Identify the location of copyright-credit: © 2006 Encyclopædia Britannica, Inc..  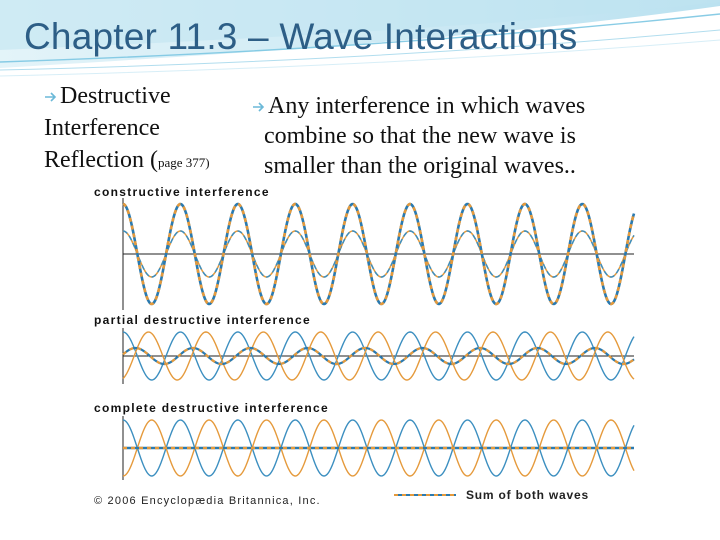
(207, 501).